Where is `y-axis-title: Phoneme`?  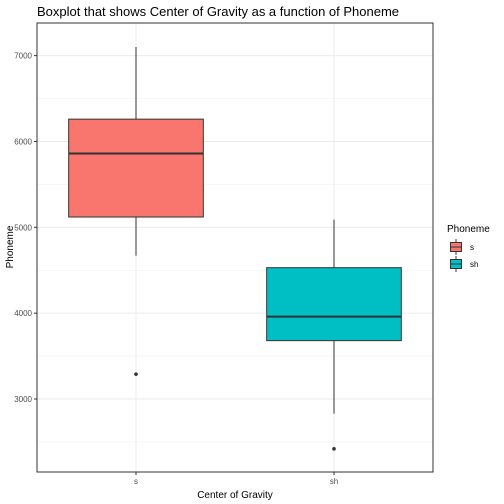
y-axis-title: Phoneme is located at coordinates (10, 246).